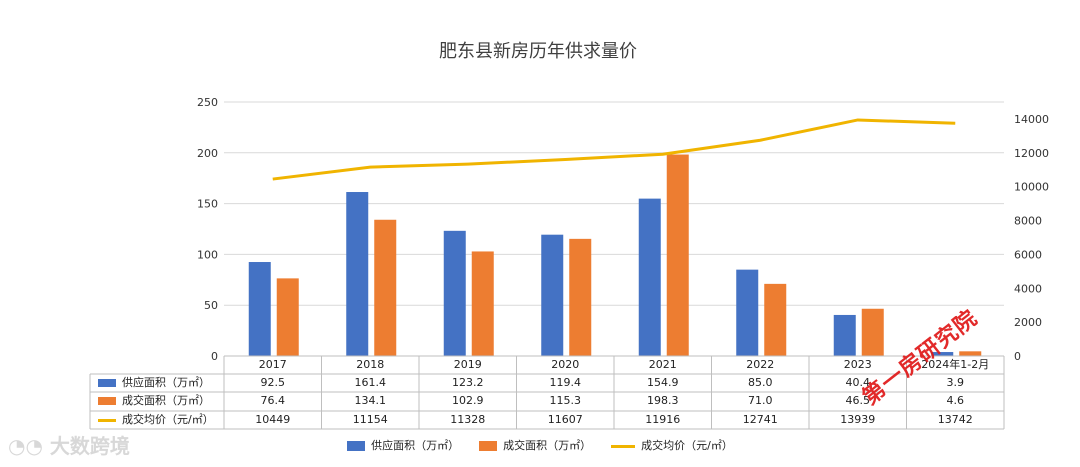 The width and height of the screenshot is (1080, 467). I want to click on series-name: 成交均价（元/㎡）, so click(168, 419).